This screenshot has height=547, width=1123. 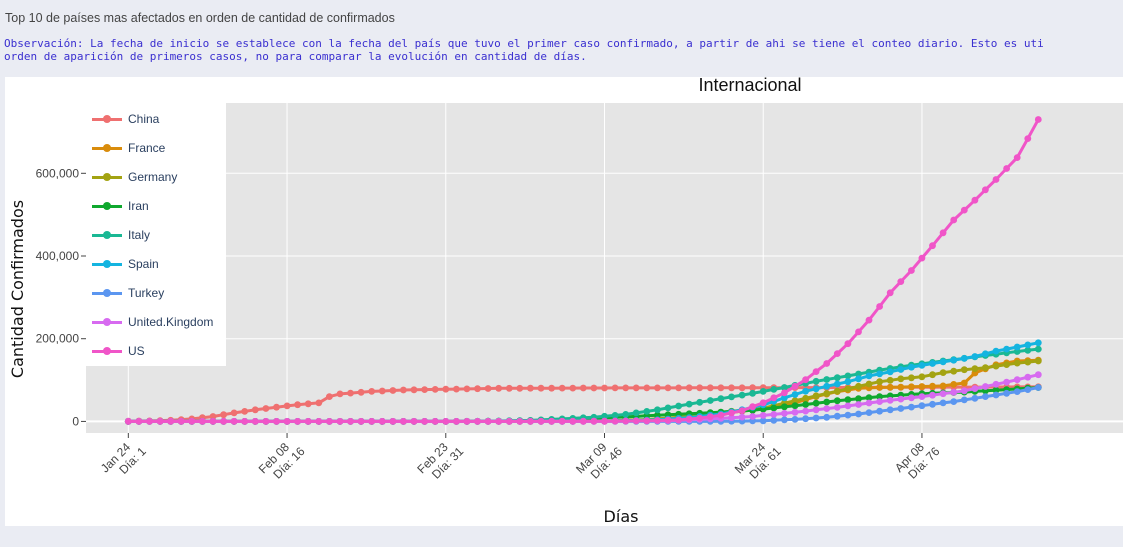 I want to click on legend-swatch, so click(x=107, y=148).